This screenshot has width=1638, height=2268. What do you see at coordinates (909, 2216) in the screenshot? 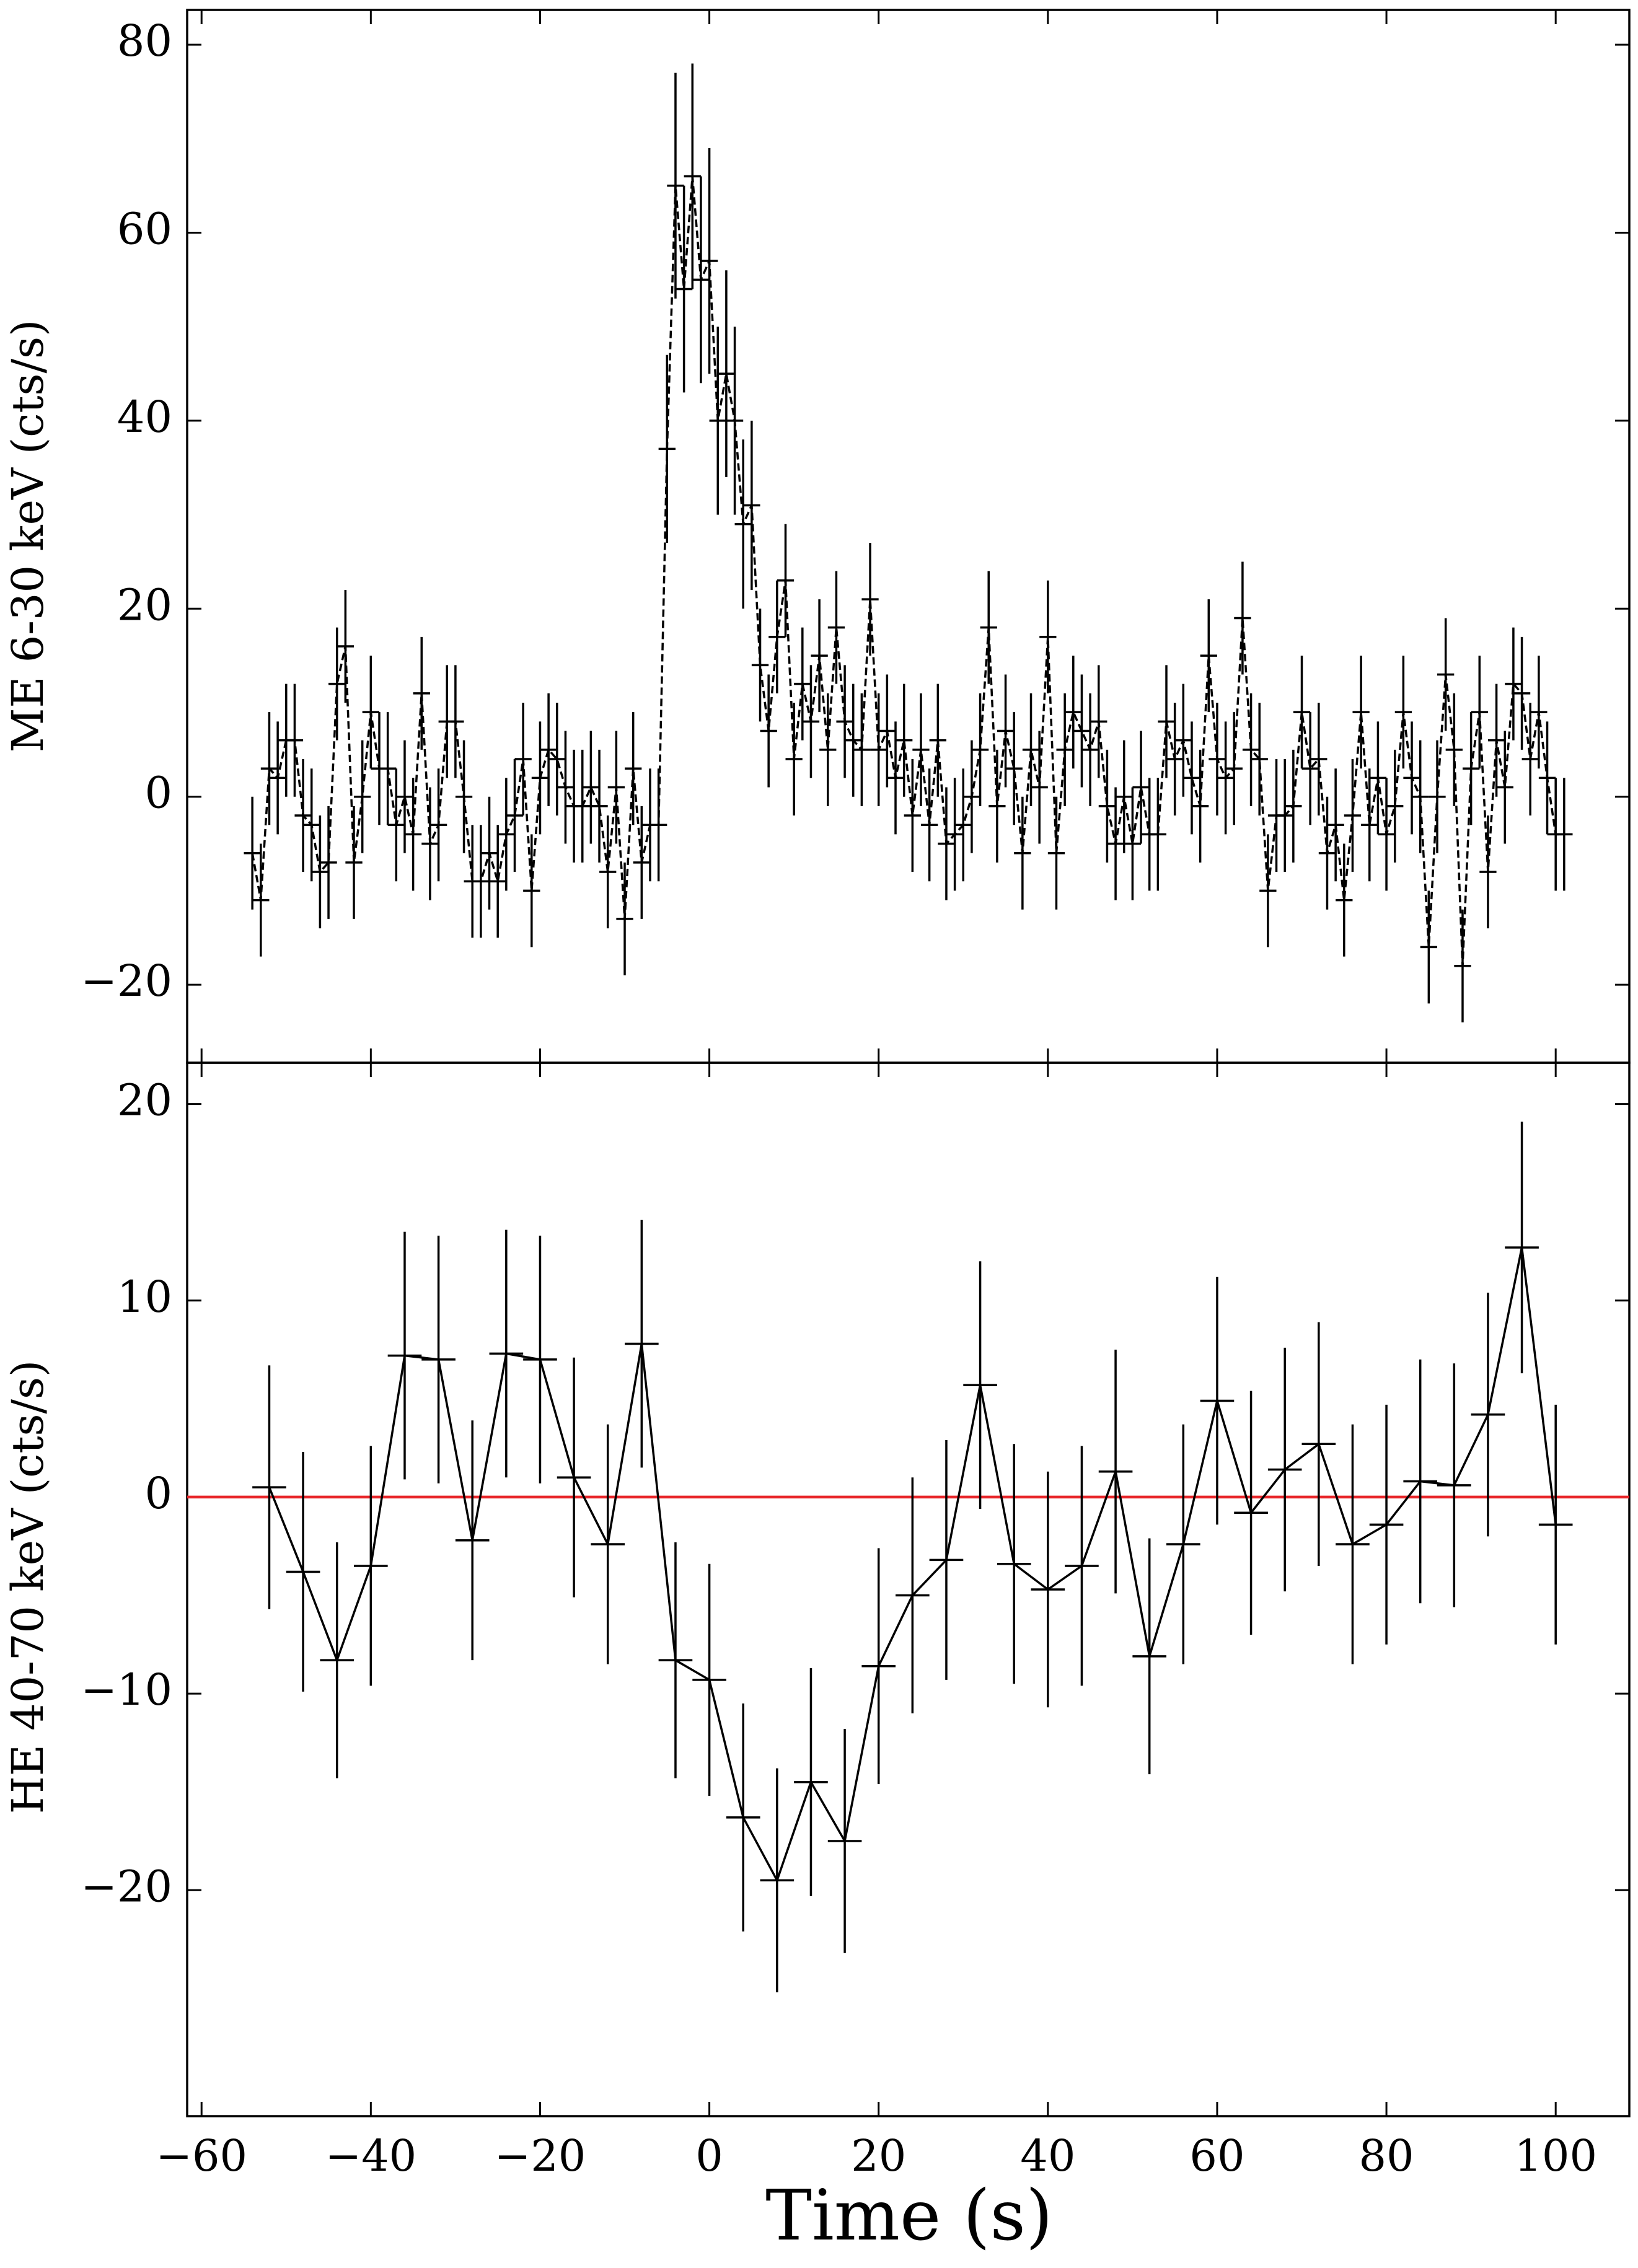
I see `x-axis-label: Time (s)` at bounding box center [909, 2216].